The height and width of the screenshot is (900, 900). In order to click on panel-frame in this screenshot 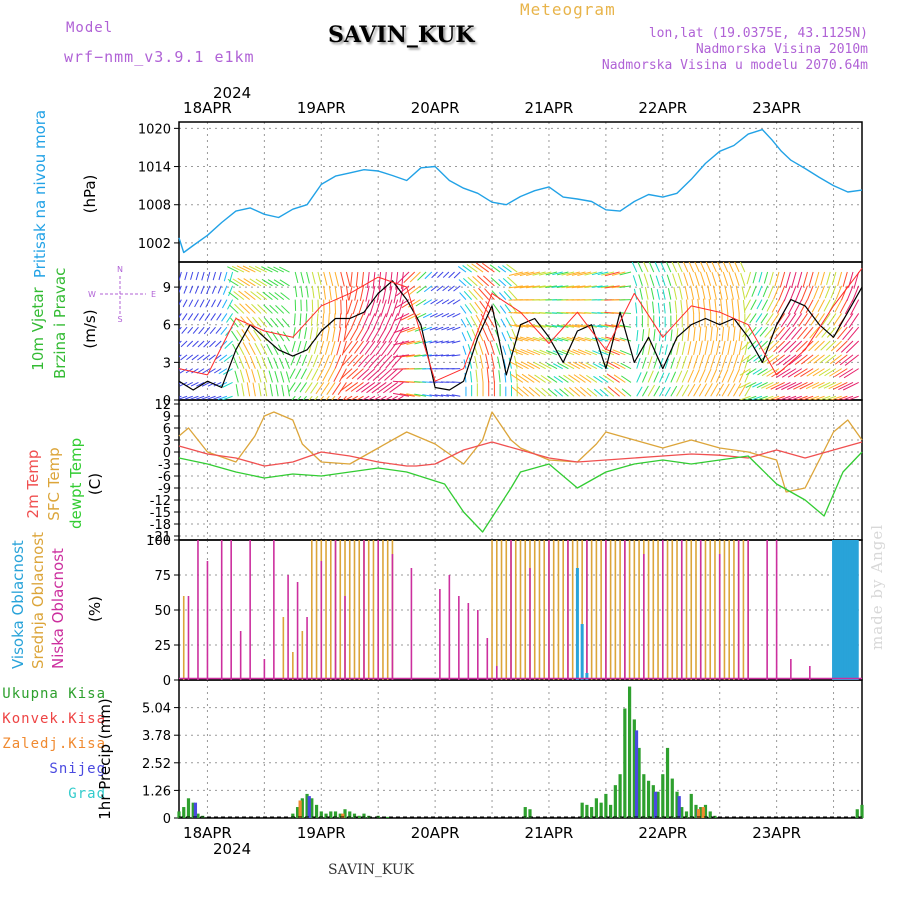, I will do `click(520, 331)`.